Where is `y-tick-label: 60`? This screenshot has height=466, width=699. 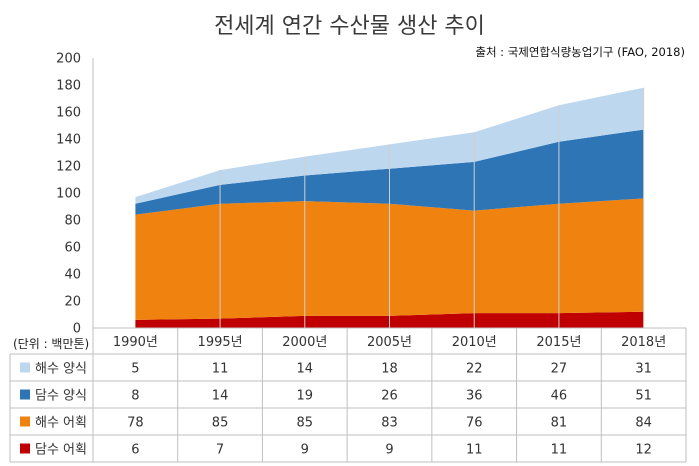
y-tick-label: 60 is located at coordinates (72, 248).